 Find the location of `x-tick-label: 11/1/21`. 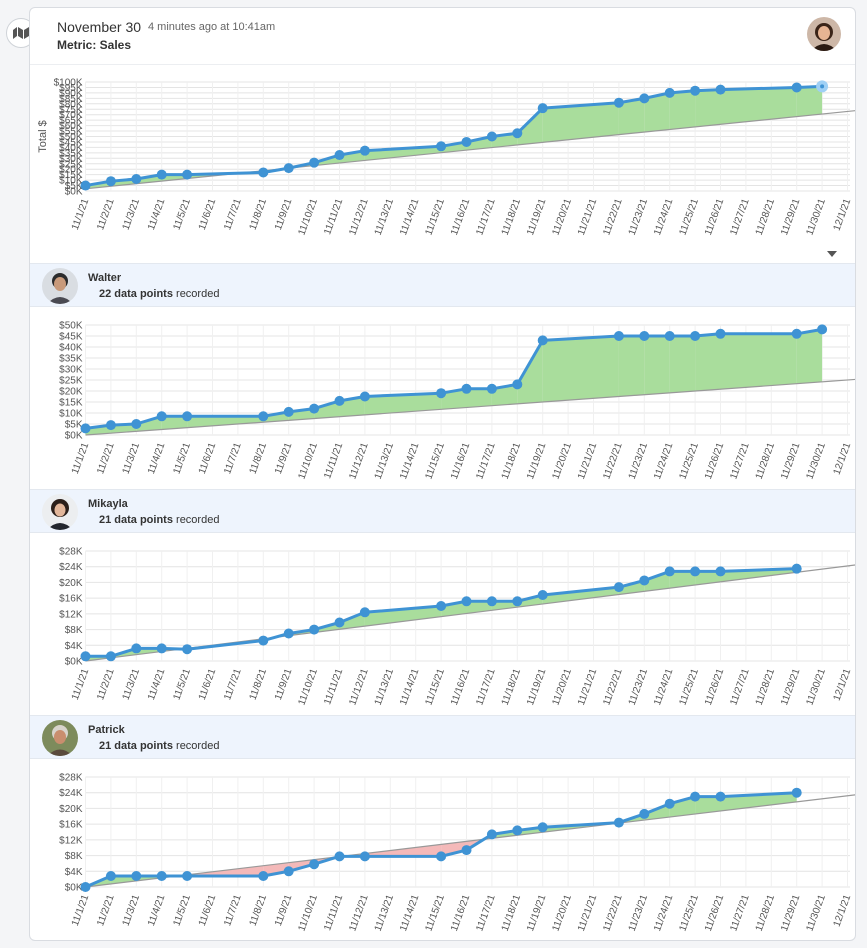

x-tick-label: 11/1/21 is located at coordinates (81, 684).